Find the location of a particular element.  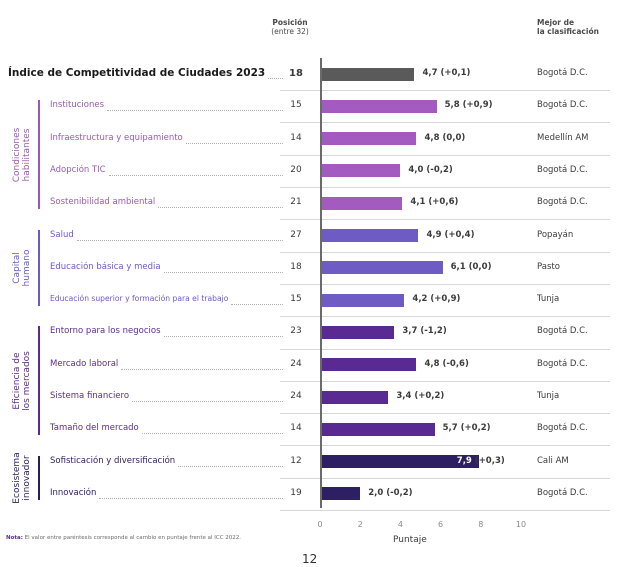

group-label-line2: habilitantes is located at coordinates (27, 155).